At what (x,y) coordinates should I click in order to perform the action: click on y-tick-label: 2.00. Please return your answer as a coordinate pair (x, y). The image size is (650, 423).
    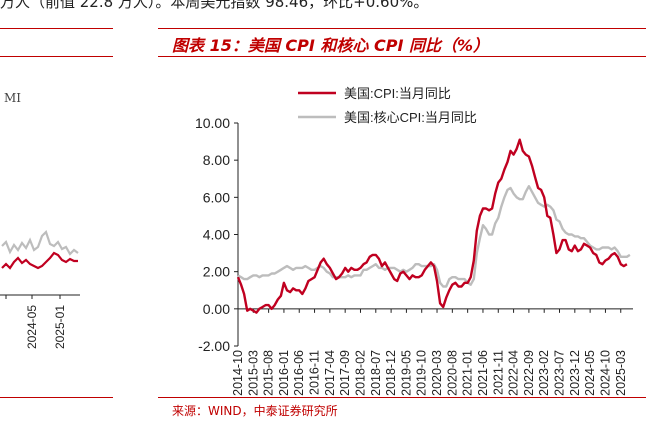
    Looking at the image, I should click on (216, 272).